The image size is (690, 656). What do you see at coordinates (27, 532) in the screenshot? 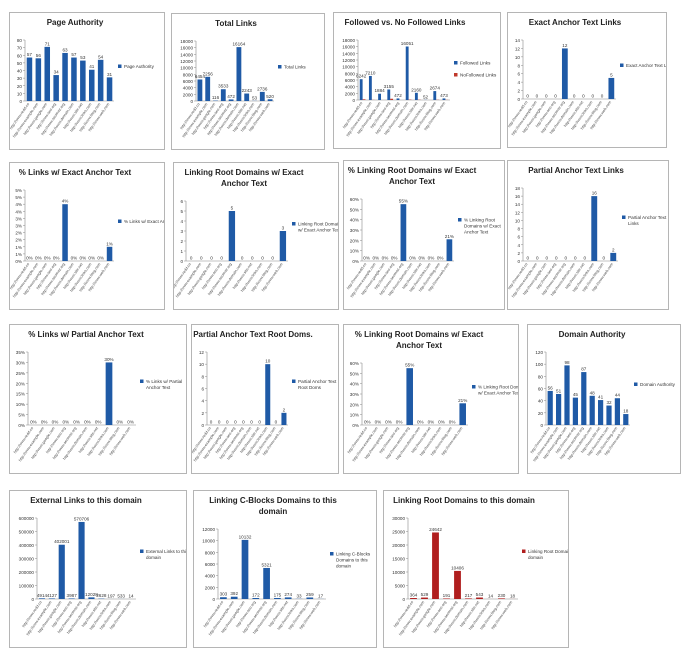
I see `y-tick-label: 500000` at bounding box center [27, 532].